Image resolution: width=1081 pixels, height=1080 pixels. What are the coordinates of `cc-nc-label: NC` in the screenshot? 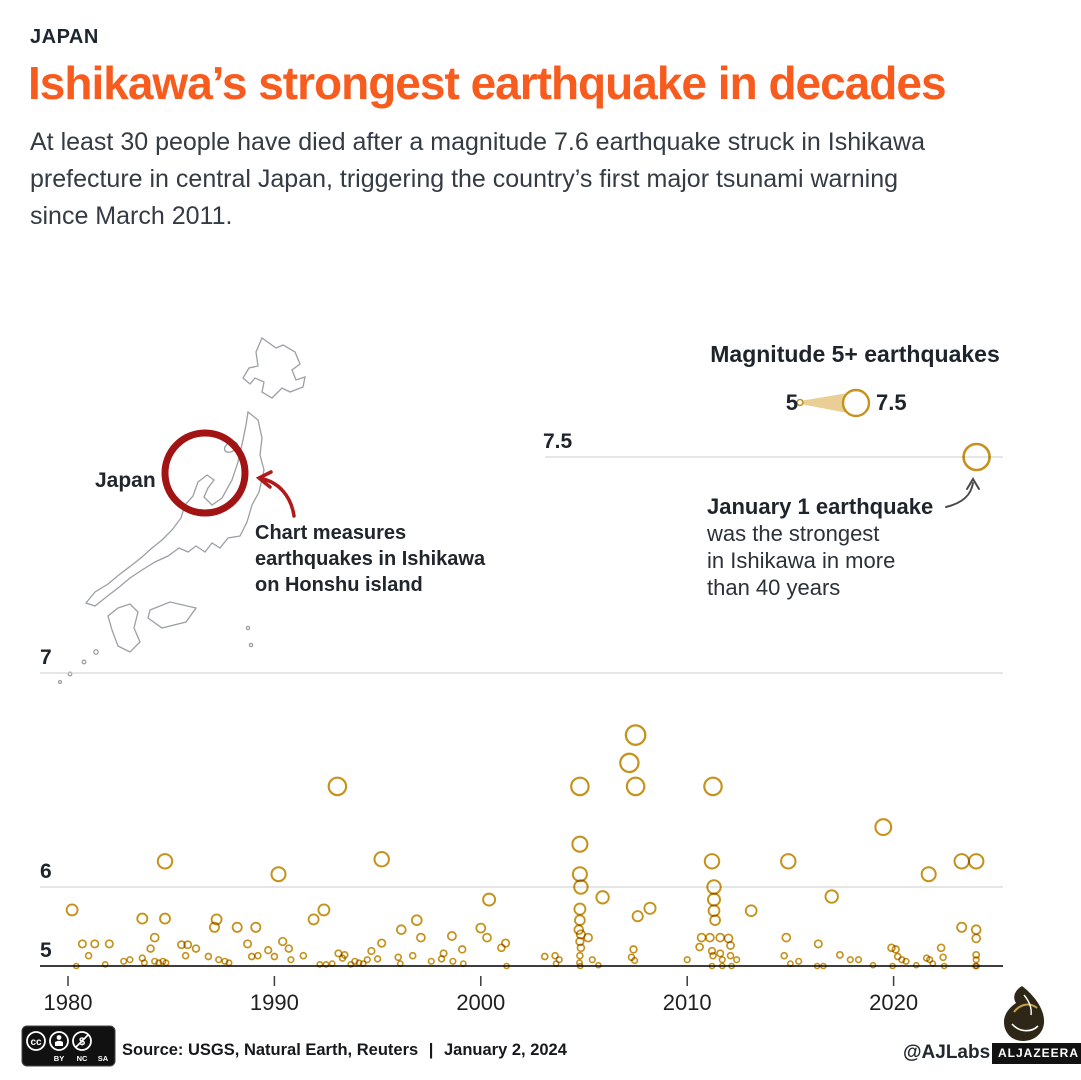 It's located at (82, 1058).